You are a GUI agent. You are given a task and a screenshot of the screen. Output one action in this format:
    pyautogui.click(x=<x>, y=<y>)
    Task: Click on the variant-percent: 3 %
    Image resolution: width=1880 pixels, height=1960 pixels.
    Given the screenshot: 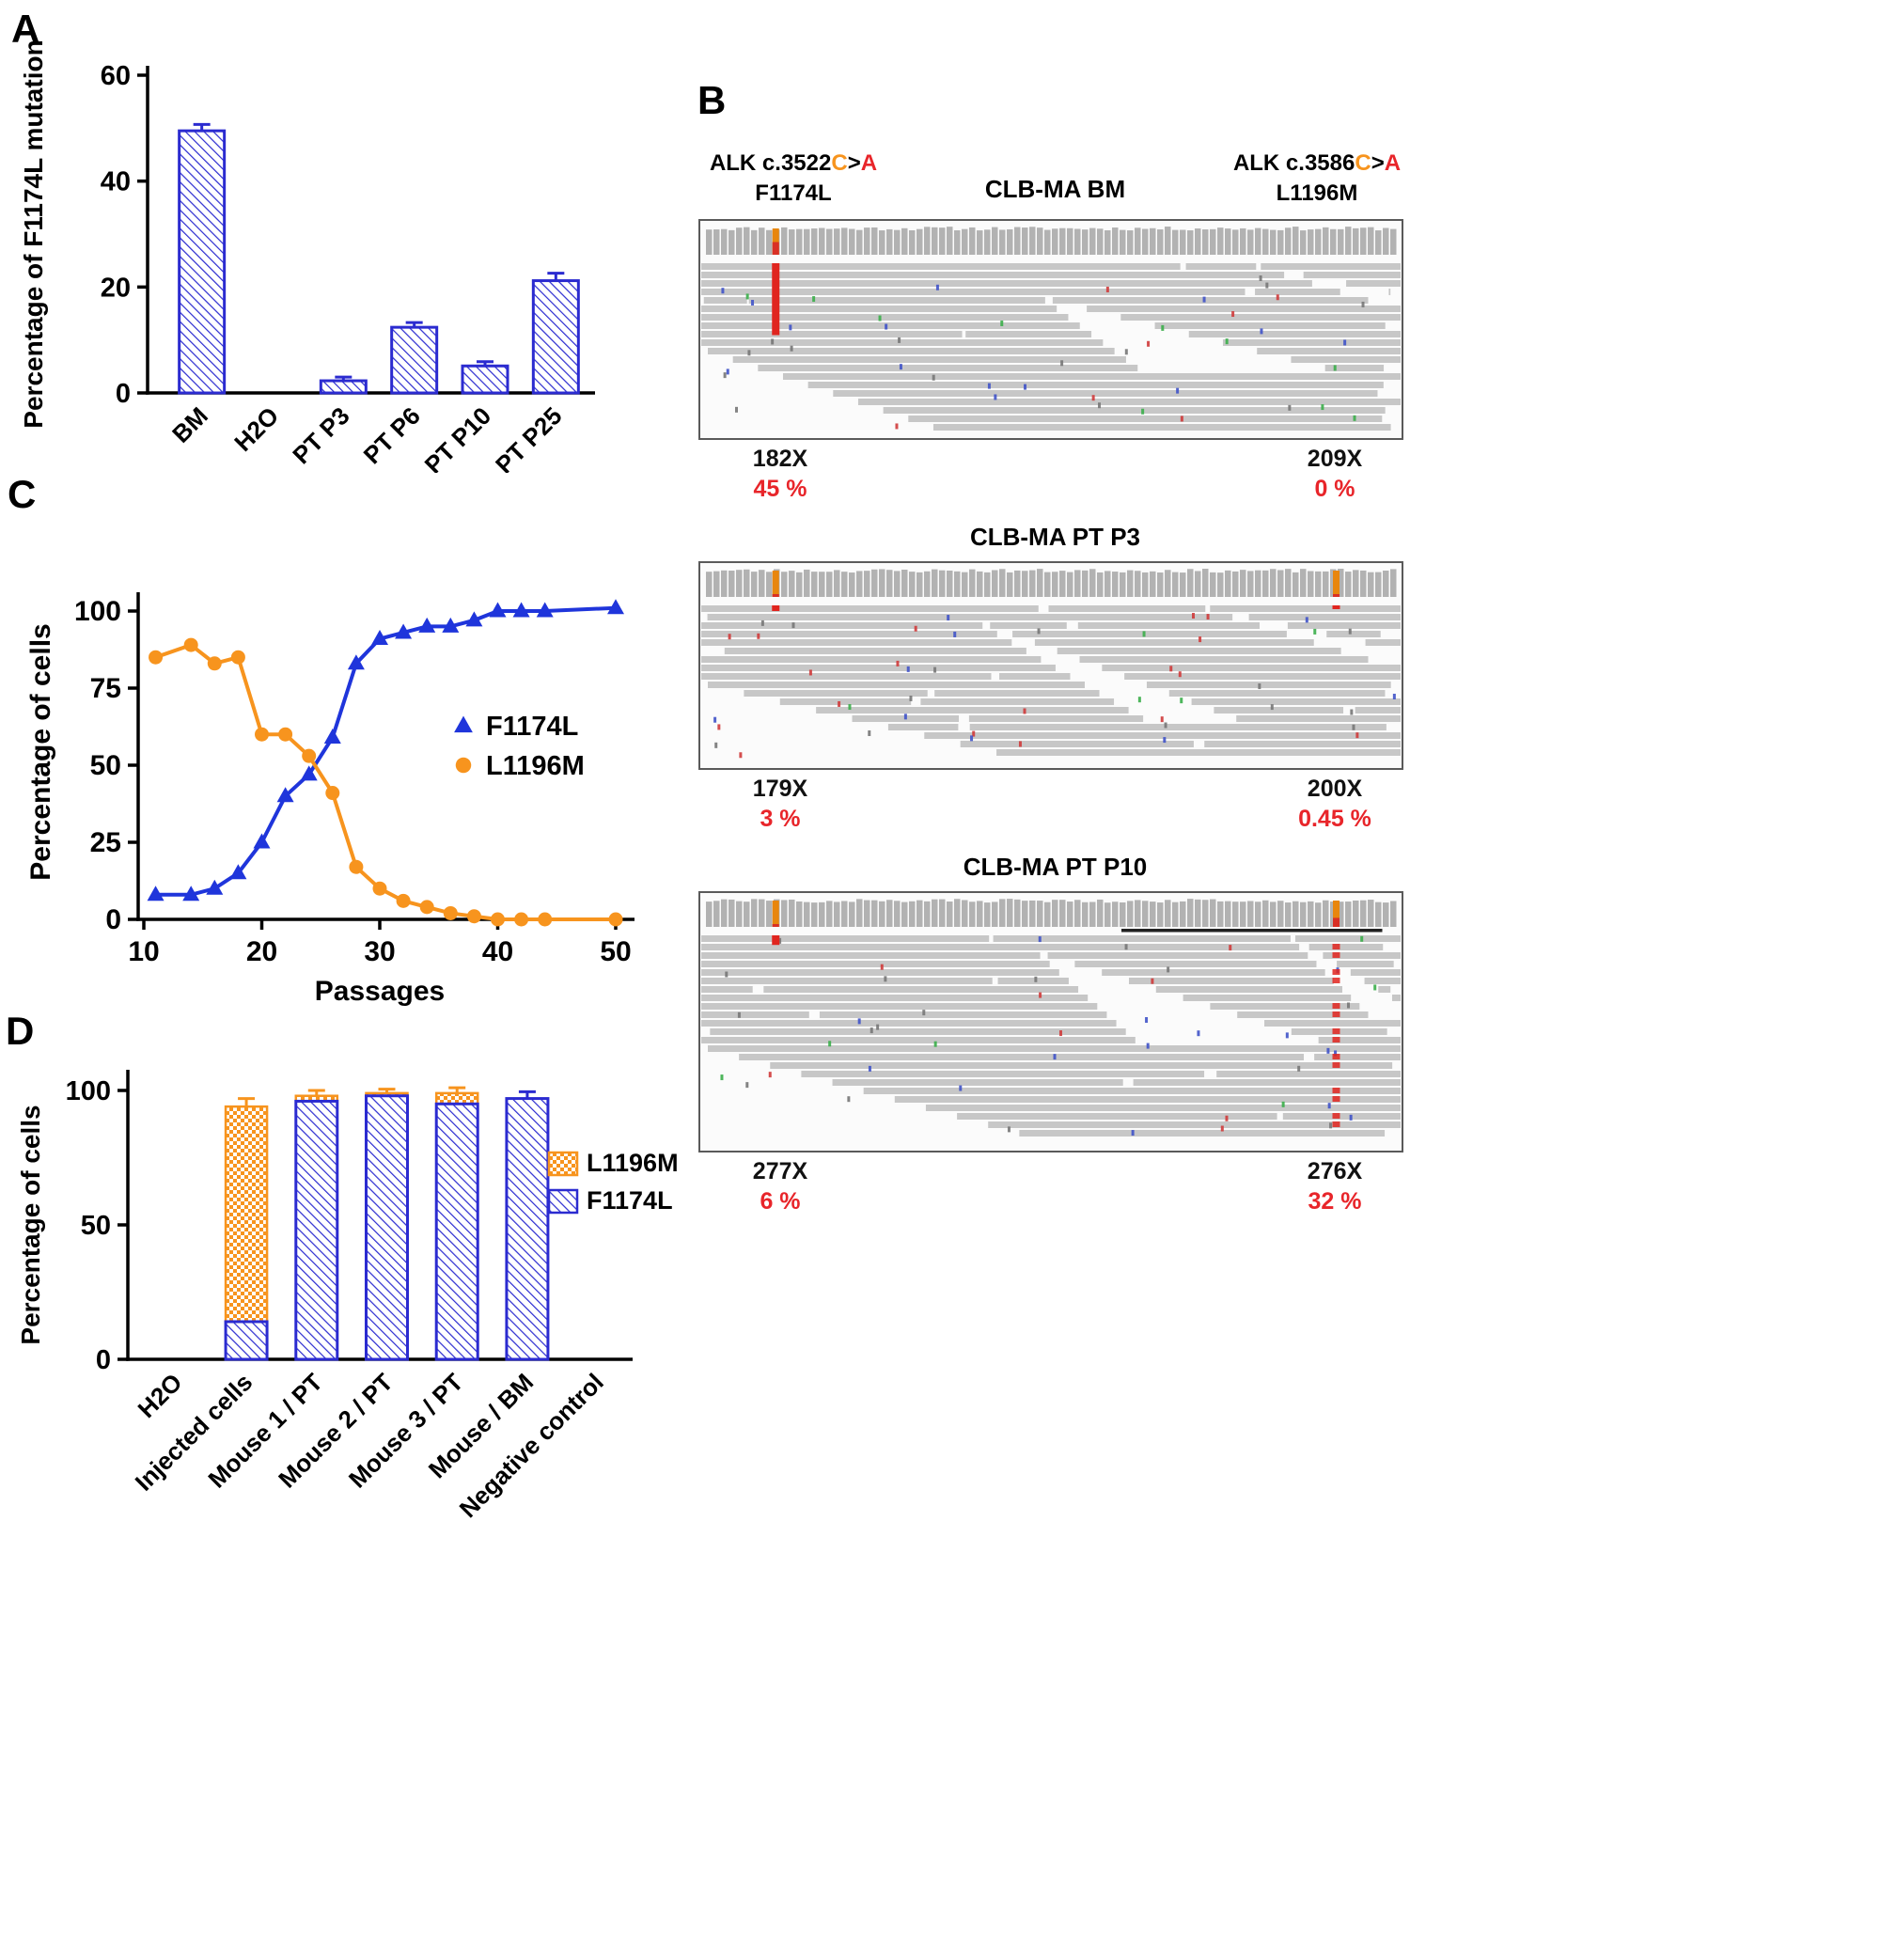 What is the action you would take?
    pyautogui.click(x=780, y=818)
    